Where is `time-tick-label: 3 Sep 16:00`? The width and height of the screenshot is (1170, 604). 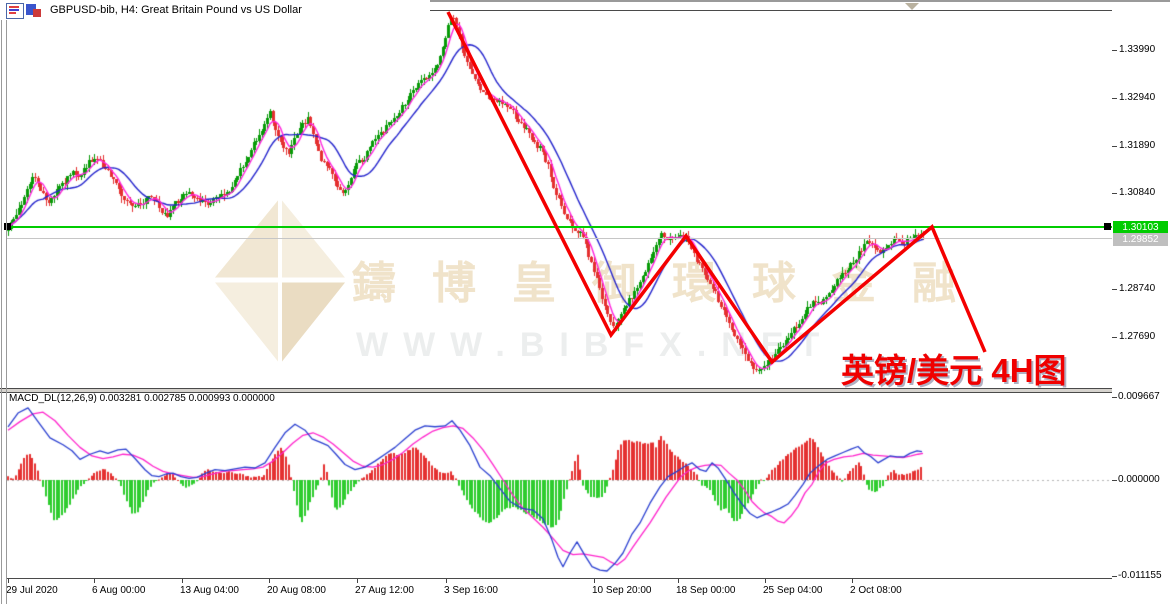 time-tick-label: 3 Sep 16:00 is located at coordinates (471, 590).